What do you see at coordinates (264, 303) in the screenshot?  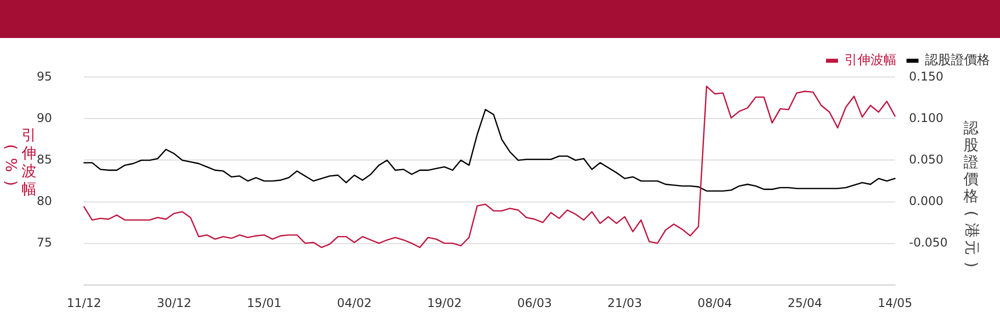 I see `x-tick-label: 15/01` at bounding box center [264, 303].